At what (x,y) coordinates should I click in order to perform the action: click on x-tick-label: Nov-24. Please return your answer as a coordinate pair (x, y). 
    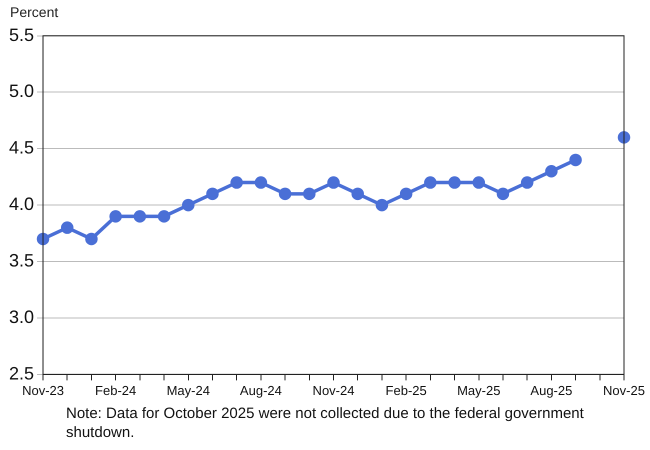
    Looking at the image, I should click on (333, 390).